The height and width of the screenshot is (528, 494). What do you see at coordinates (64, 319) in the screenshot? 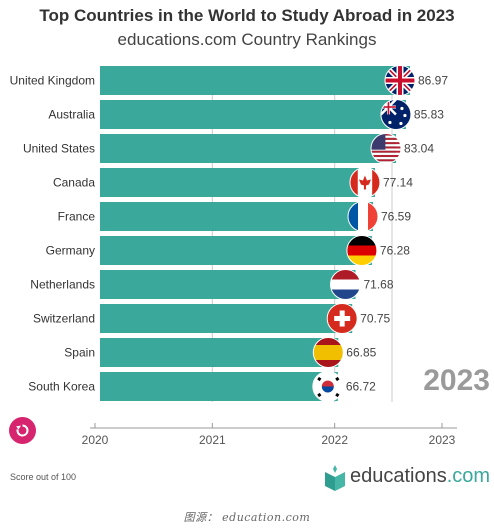
I see `category-label: Switzerland` at bounding box center [64, 319].